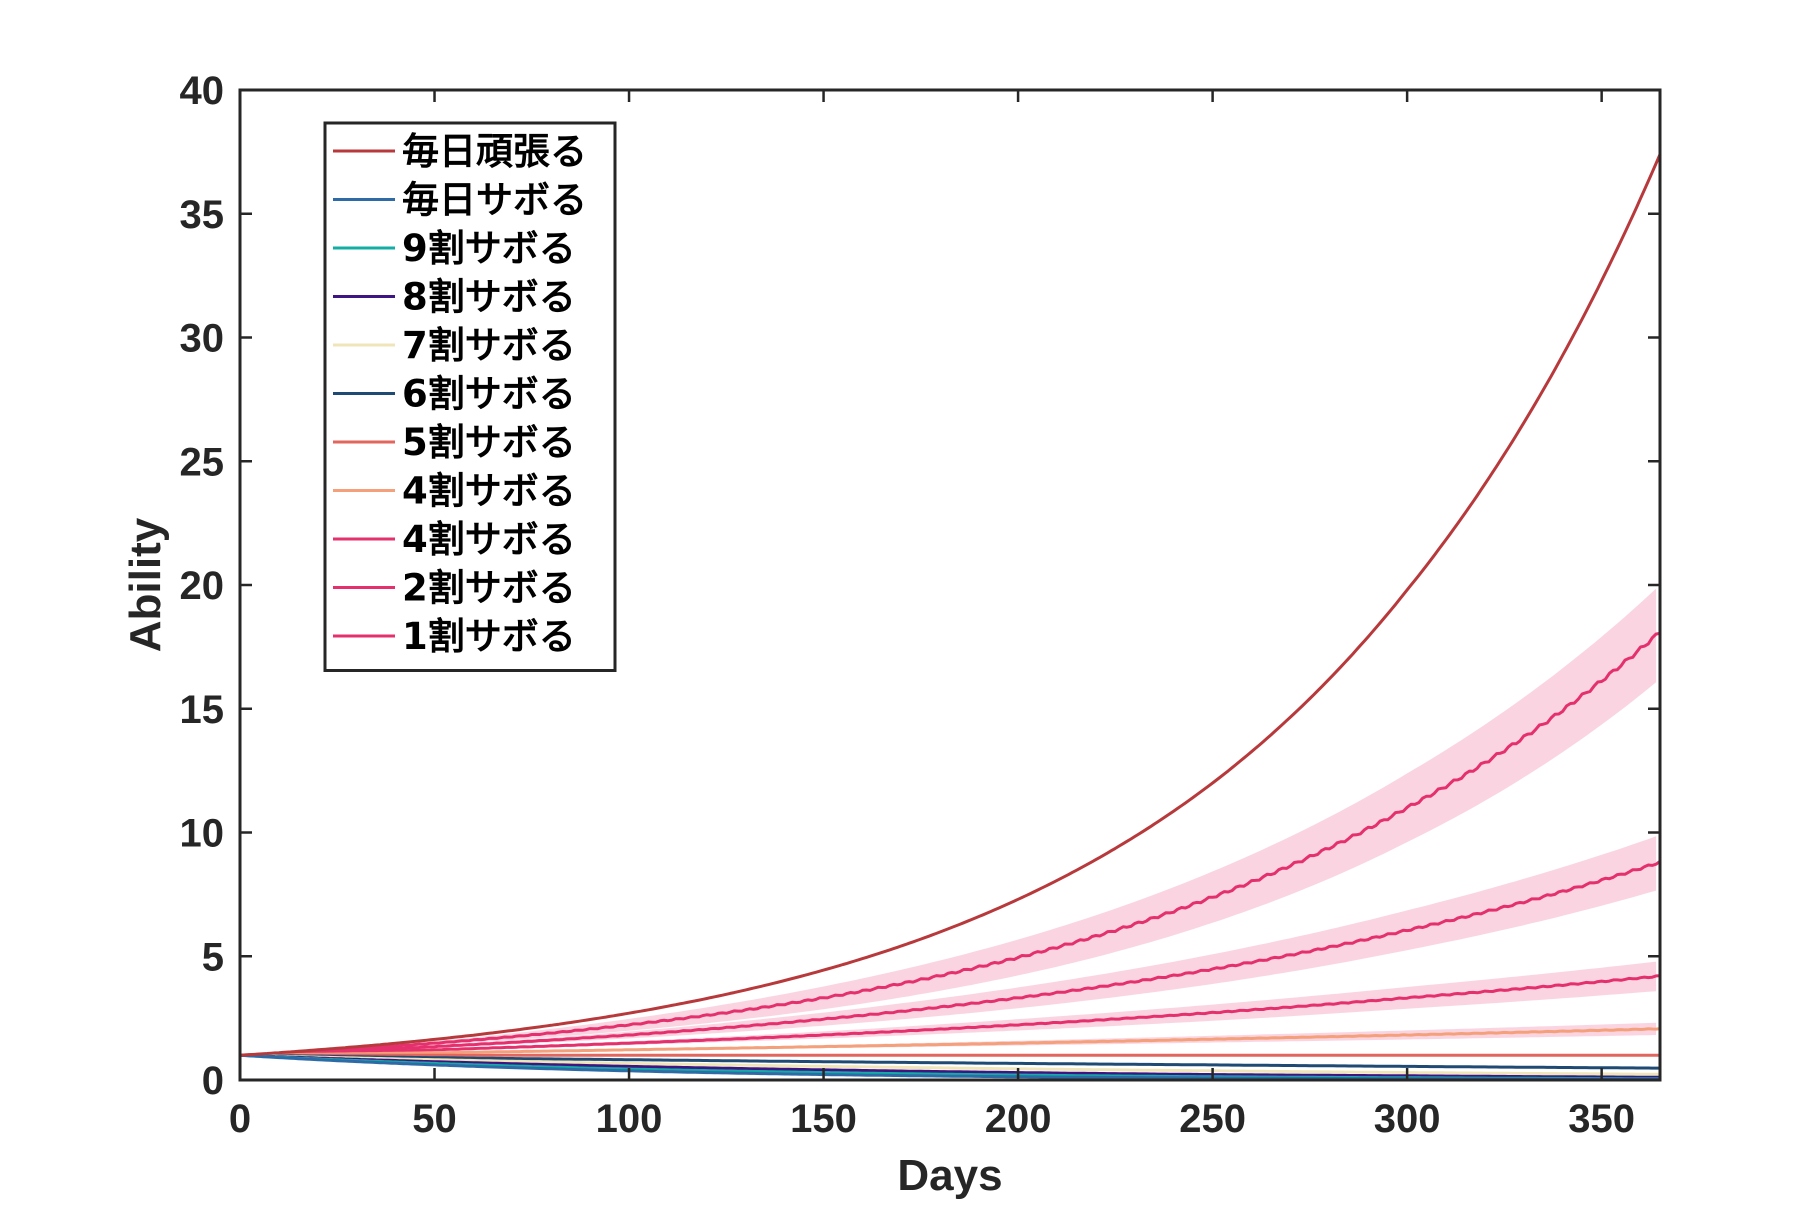 The height and width of the screenshot is (1206, 1820). I want to click on x-tick-label: 100, so click(629, 1119).